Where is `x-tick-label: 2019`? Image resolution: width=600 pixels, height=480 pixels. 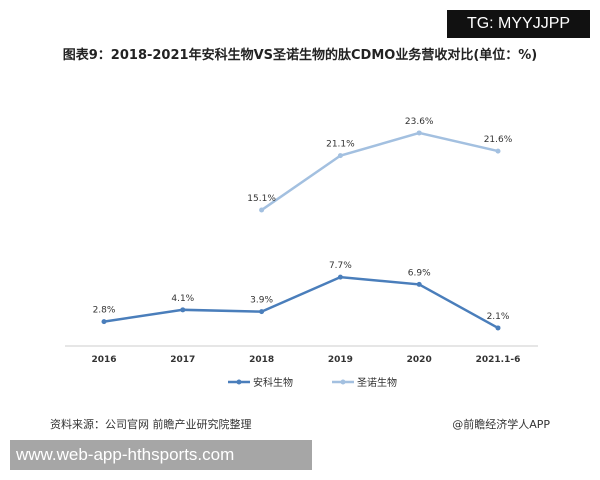
x-tick-label: 2019 is located at coordinates (340, 360).